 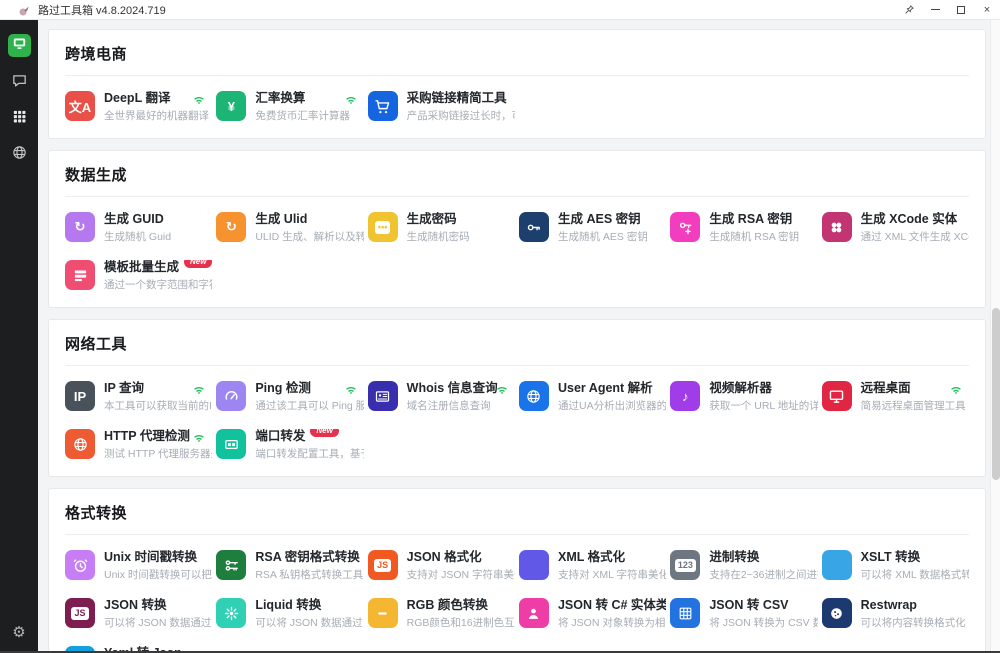 I want to click on tool-subtitle: 通过 XML 文件生成 XCode 实, so click(x=914, y=237).